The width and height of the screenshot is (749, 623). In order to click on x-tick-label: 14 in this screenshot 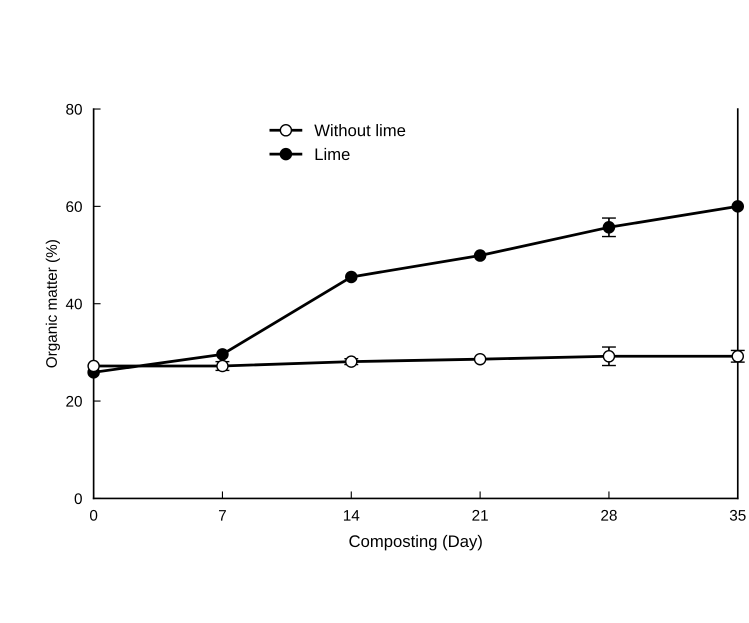, I will do `click(352, 515)`.